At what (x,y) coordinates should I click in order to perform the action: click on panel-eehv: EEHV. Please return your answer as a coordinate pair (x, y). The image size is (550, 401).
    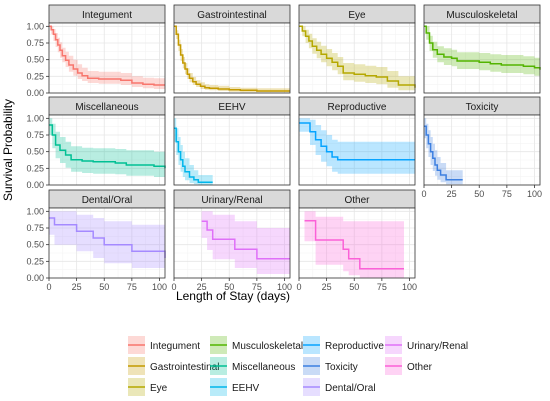
    Looking at the image, I should click on (232, 141).